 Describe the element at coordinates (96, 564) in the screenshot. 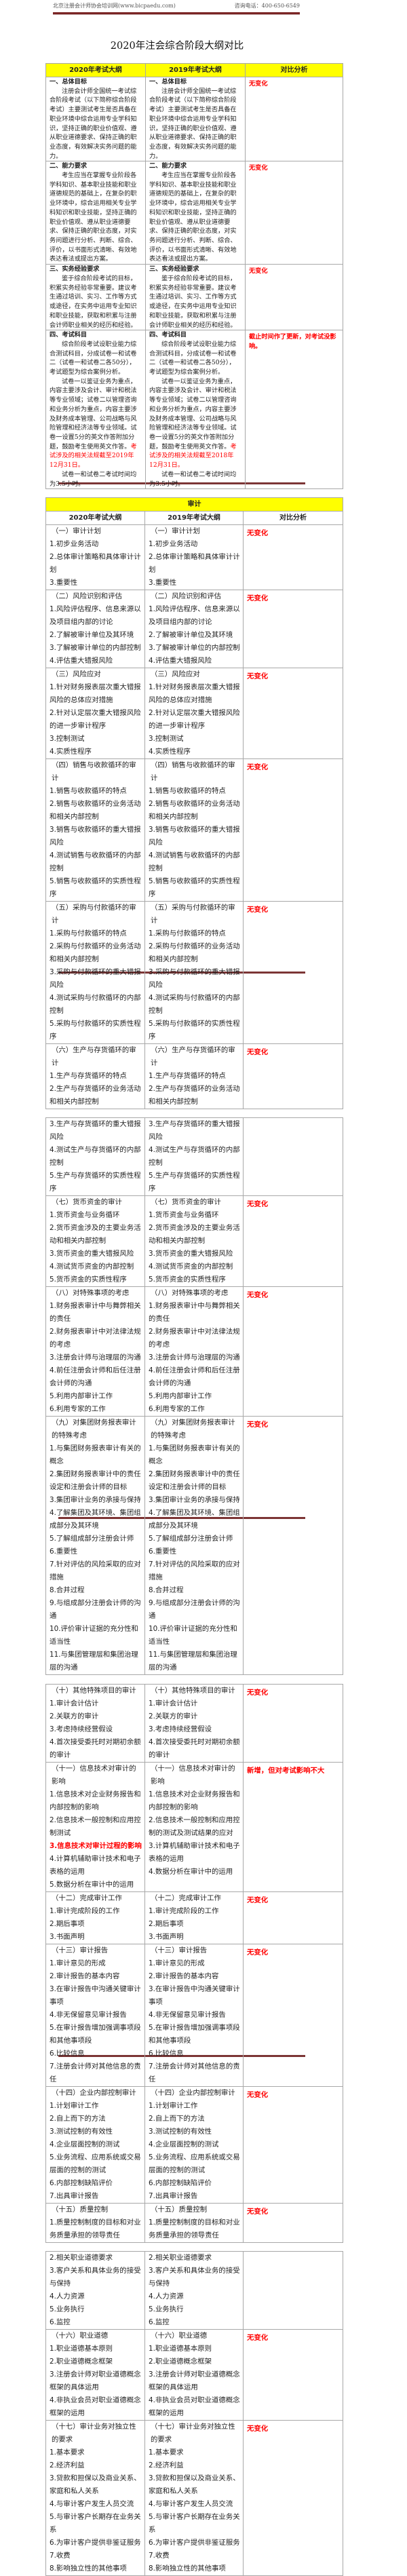

I see `list-item: 2.总体审计策略和具体审计计划` at that location.